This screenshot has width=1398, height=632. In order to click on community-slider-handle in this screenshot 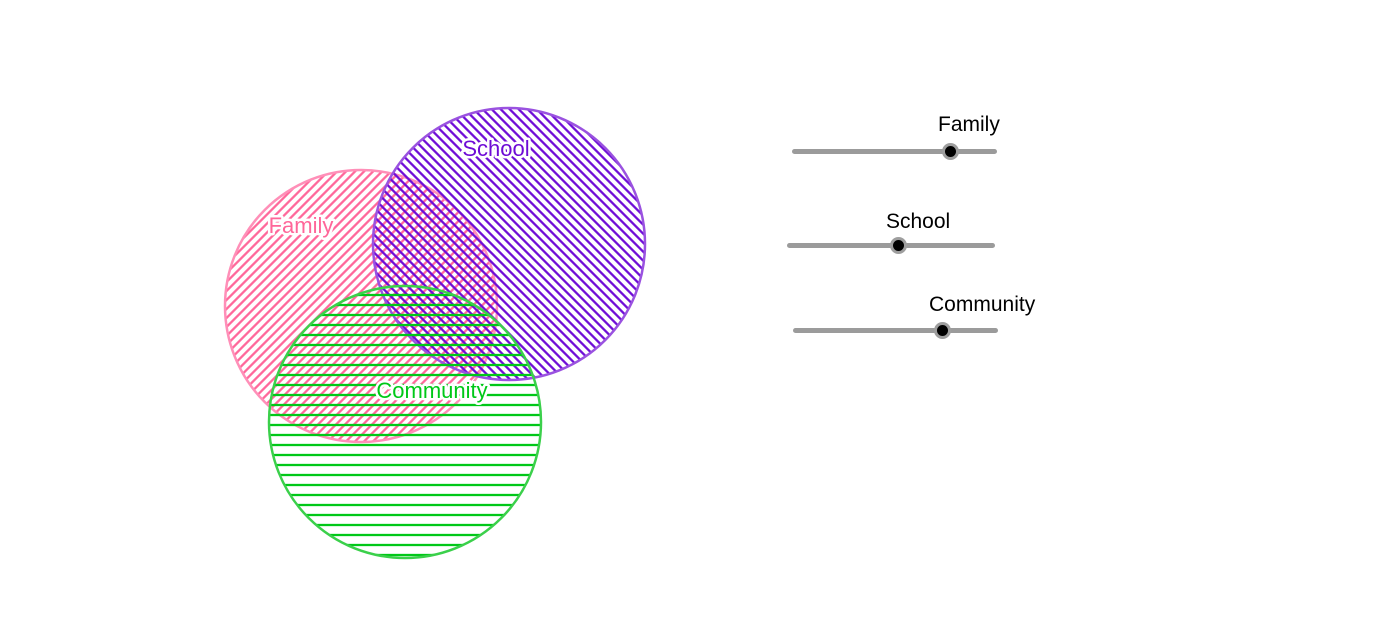, I will do `click(942, 330)`.